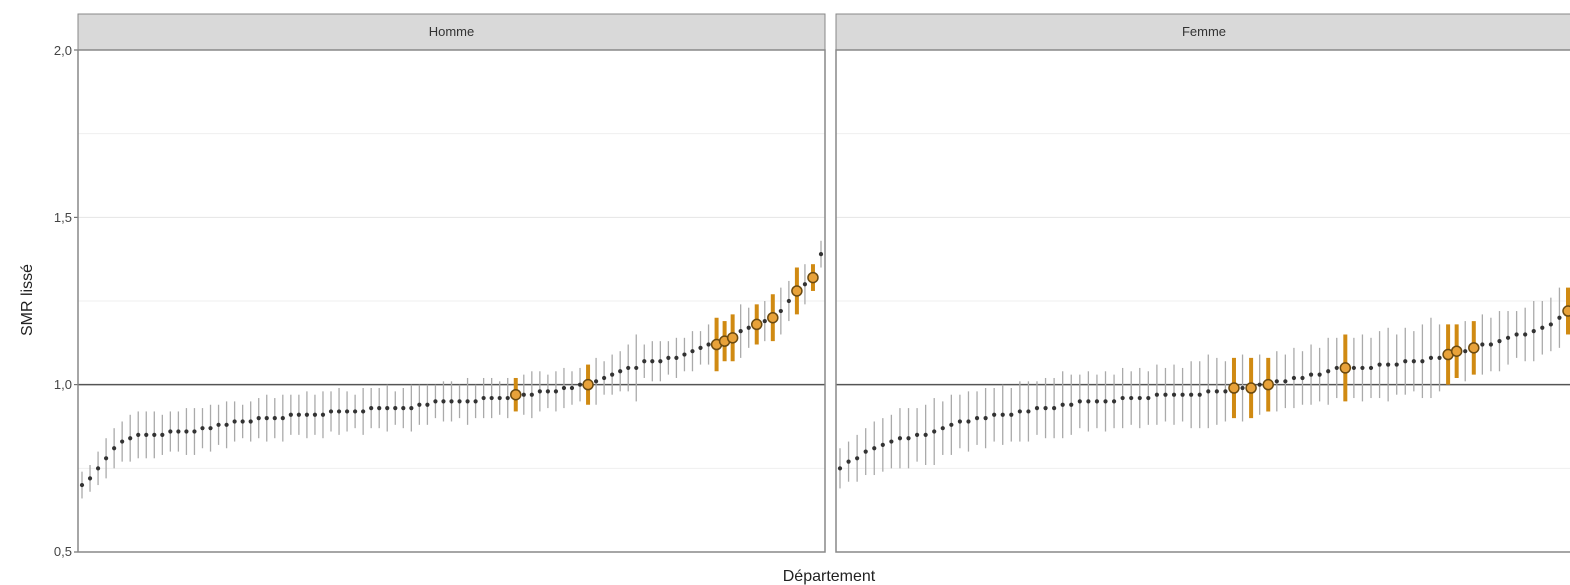 Image resolution: width=1570 pixels, height=585 pixels. I want to click on y-tick-label: 1,0, so click(63, 384).